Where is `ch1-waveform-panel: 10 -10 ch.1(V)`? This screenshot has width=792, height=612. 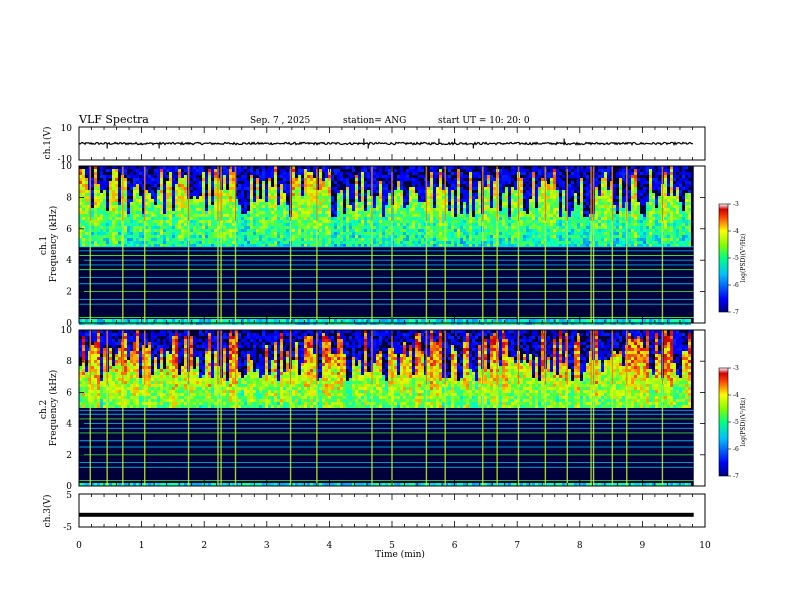
ch1-waveform-panel: 10 -10 ch.1(V) is located at coordinates (374, 144).